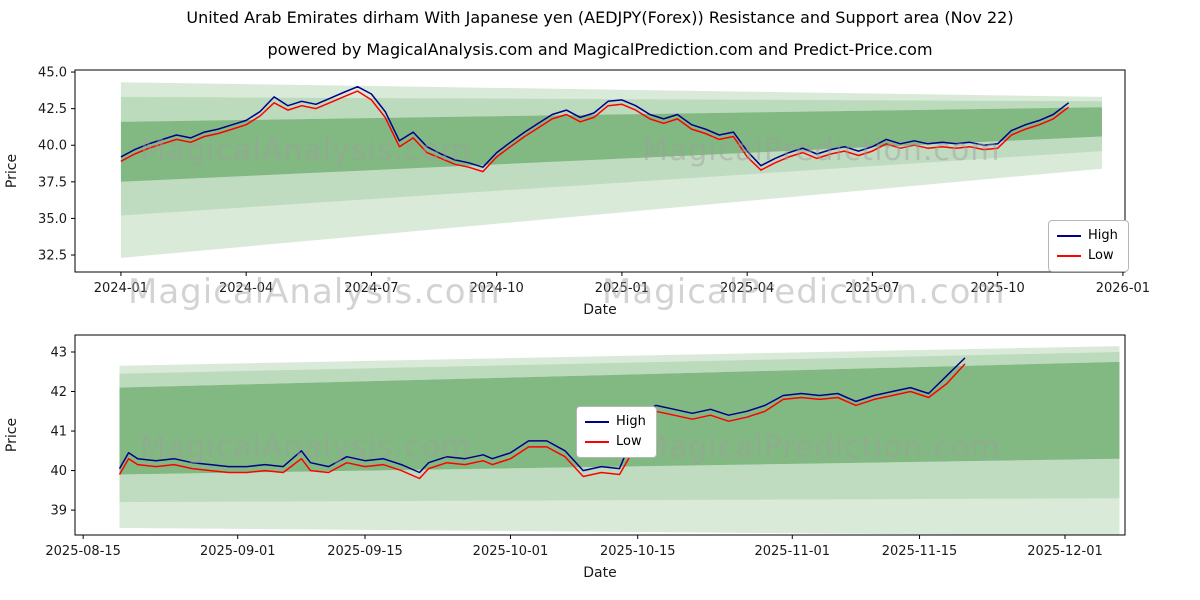 The height and width of the screenshot is (600, 1200). What do you see at coordinates (52, 109) in the screenshot?
I see `svg-text: 42.5` at bounding box center [52, 109].